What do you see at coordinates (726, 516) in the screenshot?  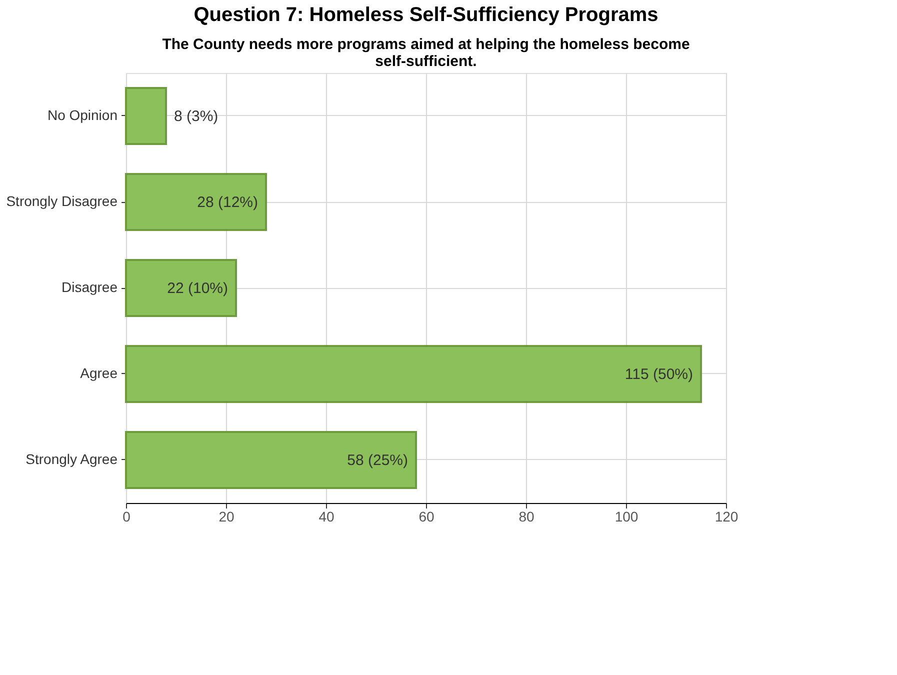 I see `x-tick-label: 120` at bounding box center [726, 516].